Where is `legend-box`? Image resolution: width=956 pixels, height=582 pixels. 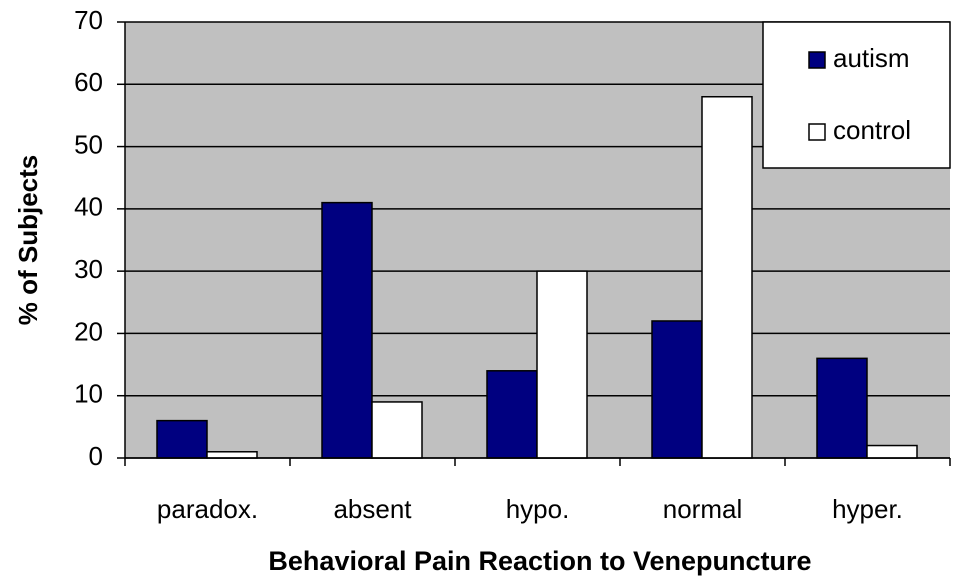 legend-box is located at coordinates (856, 95).